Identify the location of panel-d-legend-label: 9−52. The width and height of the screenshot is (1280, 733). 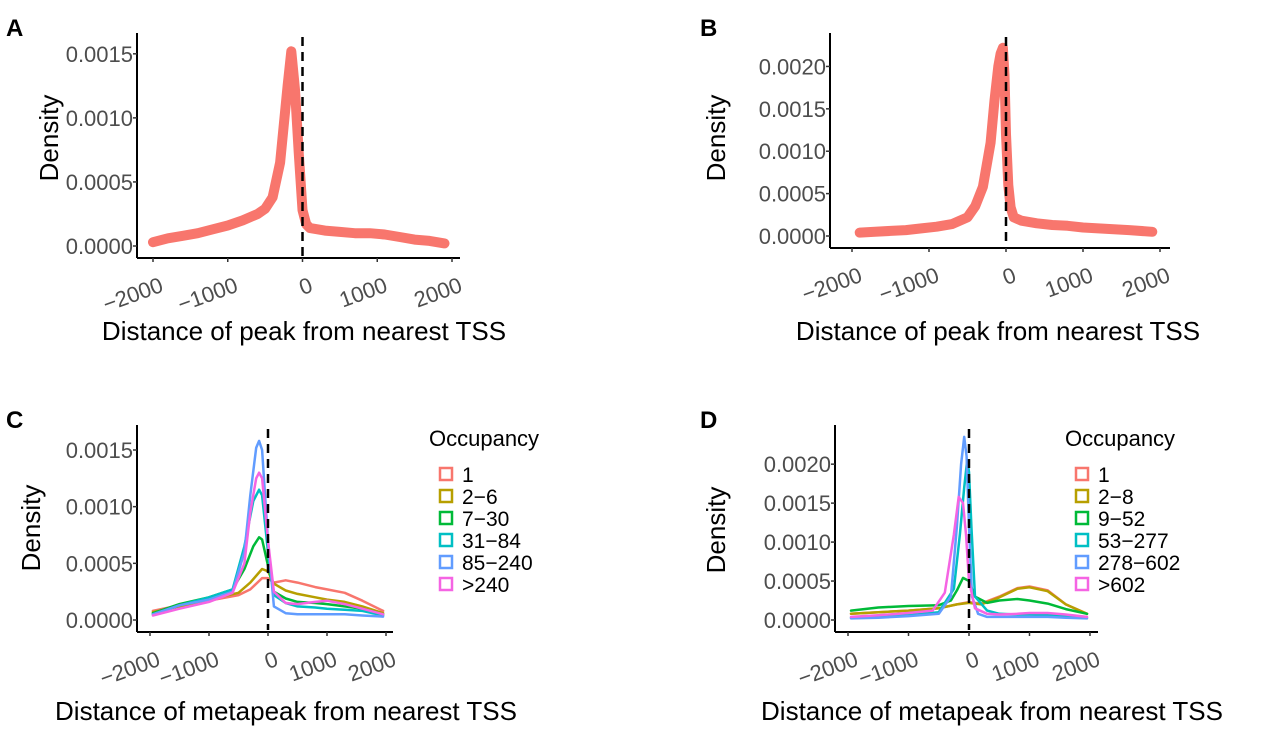
(1121, 519).